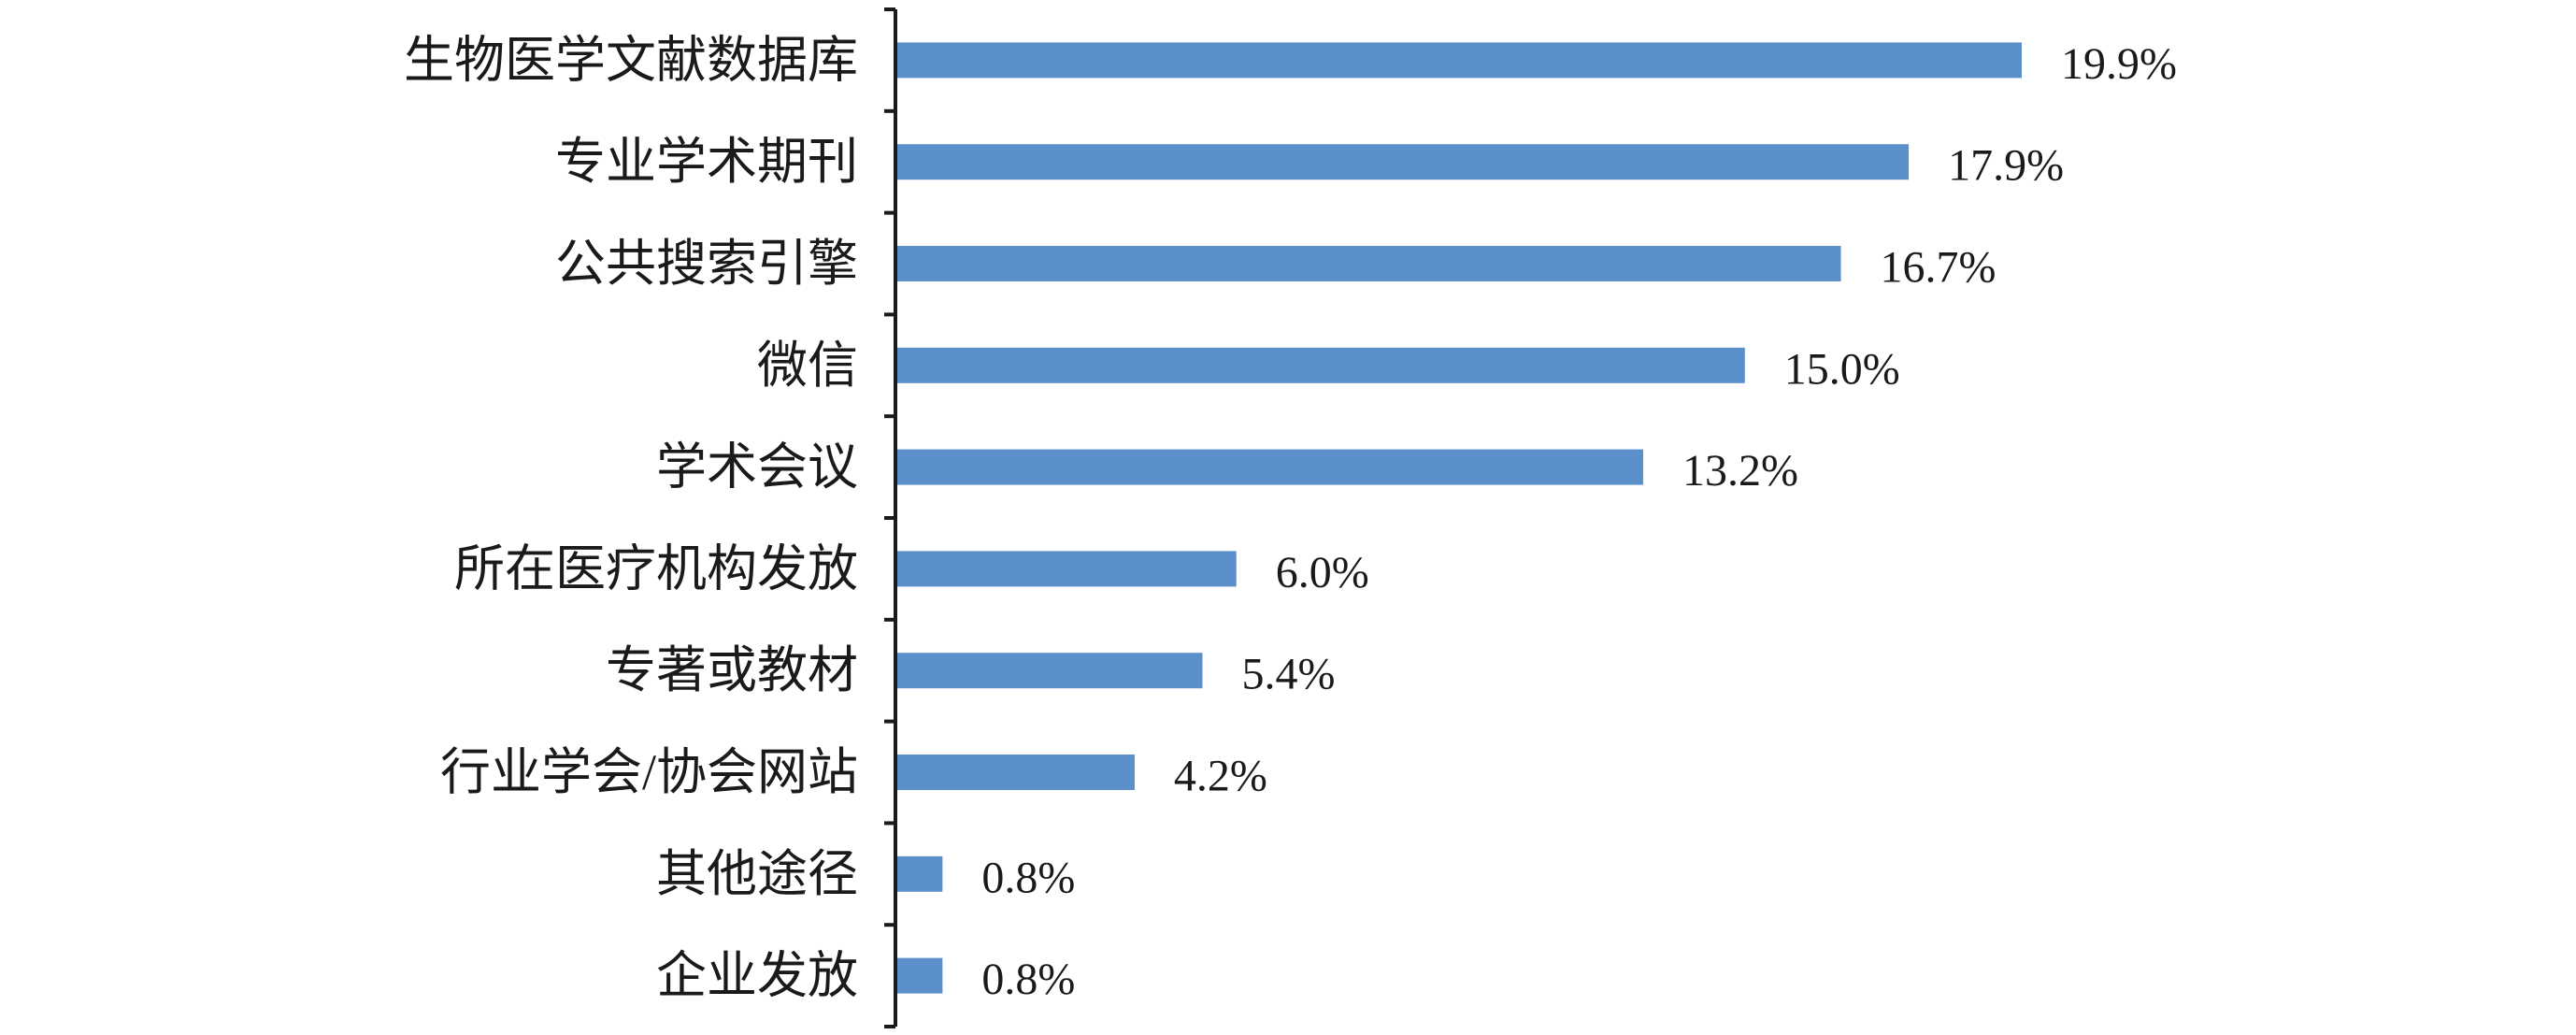 The image size is (2576, 1035). What do you see at coordinates (890, 517) in the screenshot?
I see `y-axis` at bounding box center [890, 517].